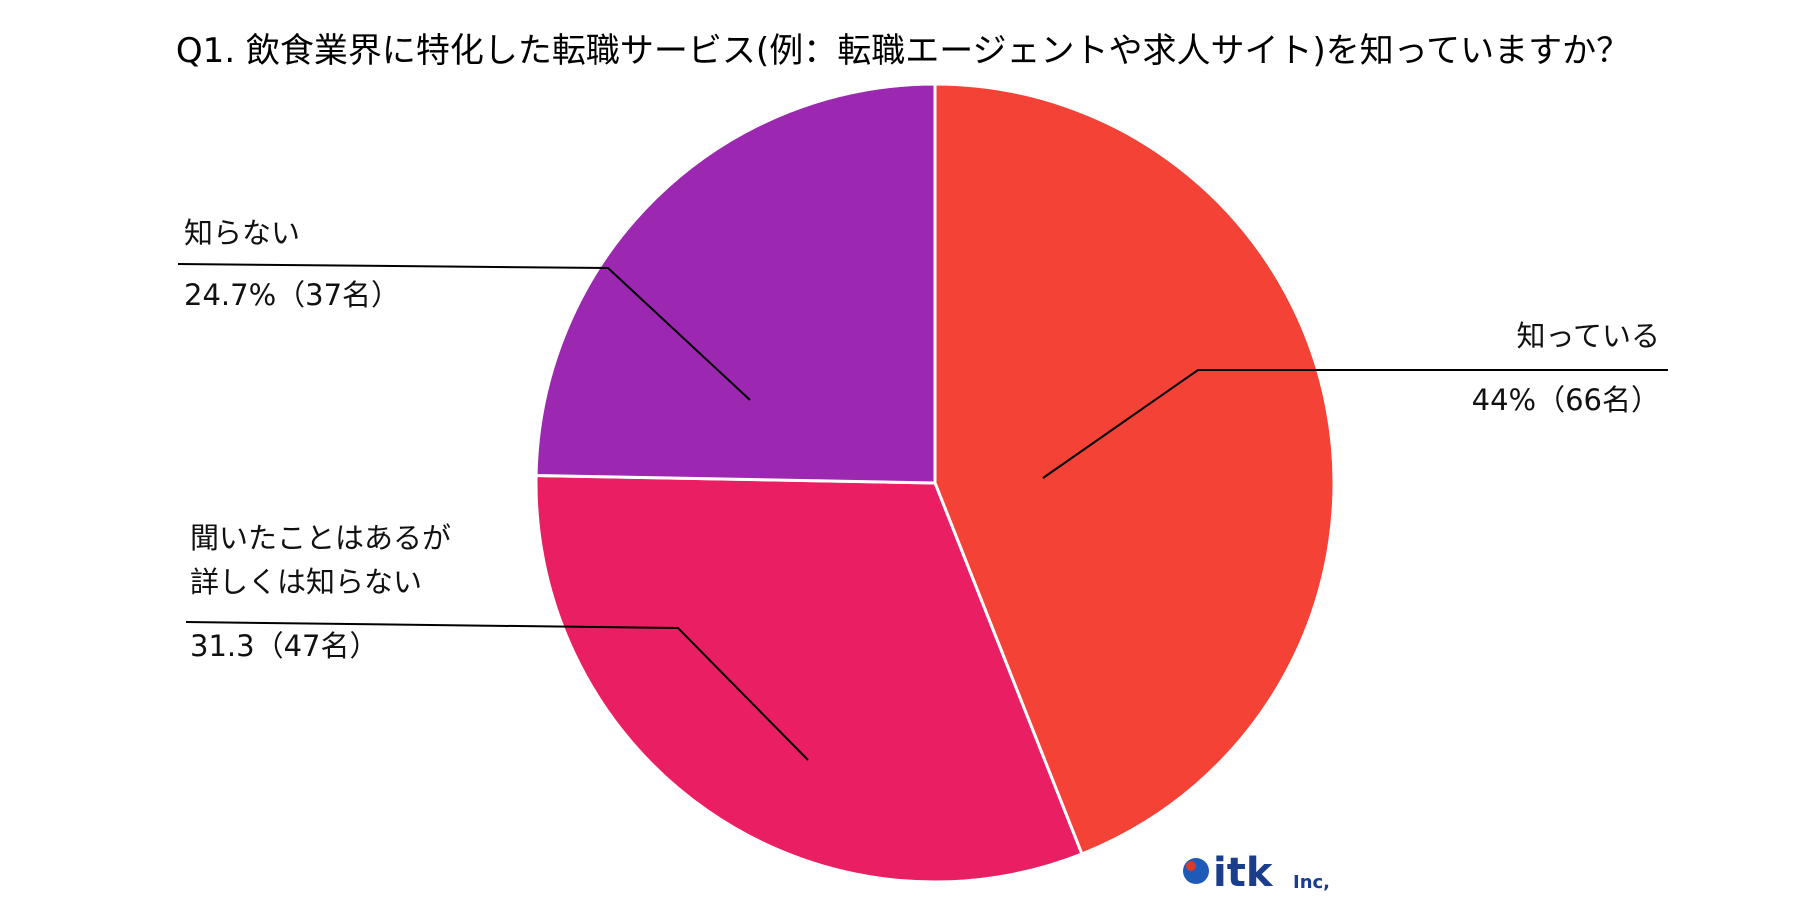 This screenshot has width=1807, height=901. What do you see at coordinates (1566, 400) in the screenshot?
I see `slice-value-1: 44%（66名）` at bounding box center [1566, 400].